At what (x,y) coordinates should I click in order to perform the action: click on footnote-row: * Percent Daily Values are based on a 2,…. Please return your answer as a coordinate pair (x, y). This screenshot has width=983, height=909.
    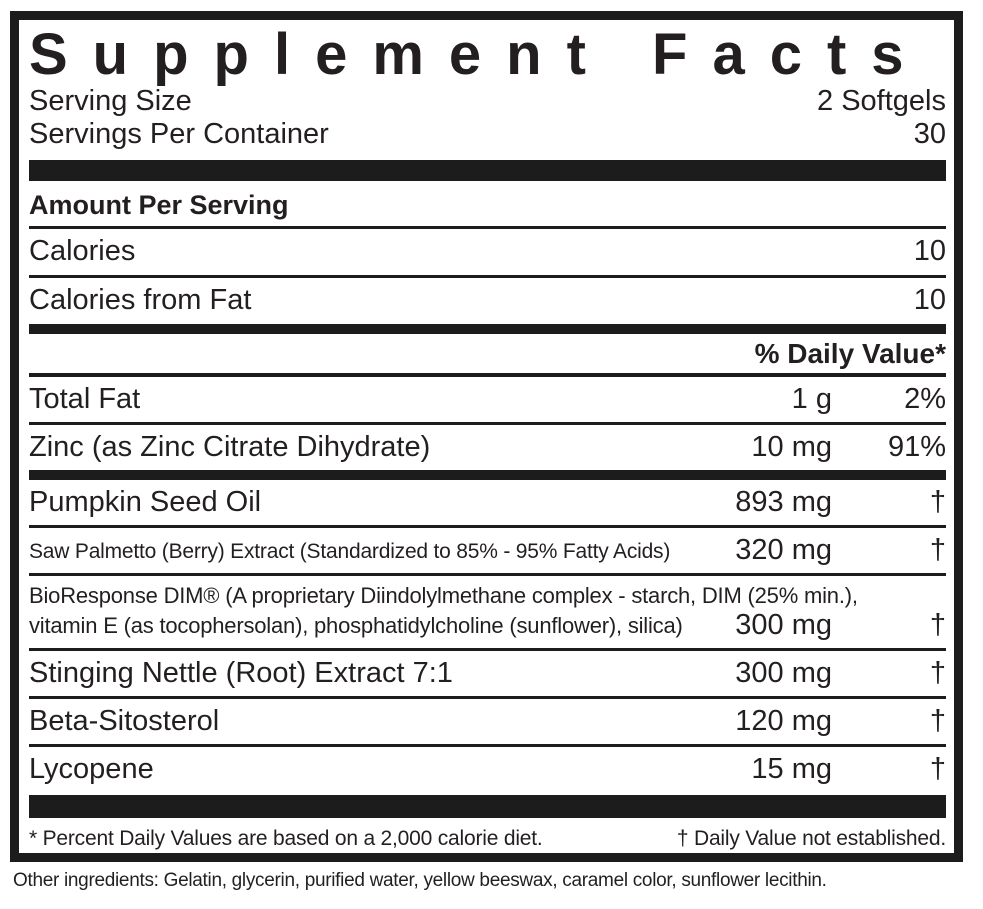
    Looking at the image, I should click on (487, 835).